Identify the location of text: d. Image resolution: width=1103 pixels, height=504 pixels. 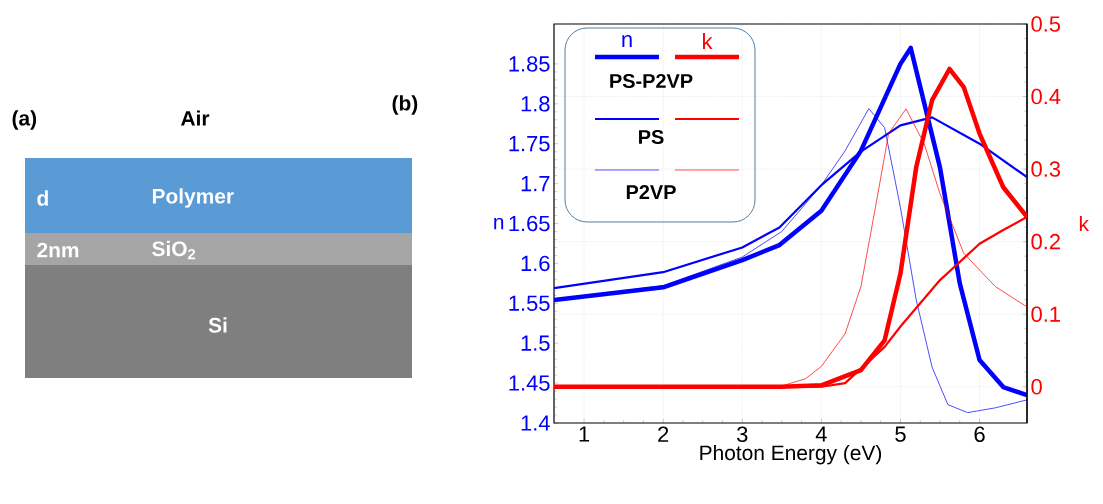
(42, 198).